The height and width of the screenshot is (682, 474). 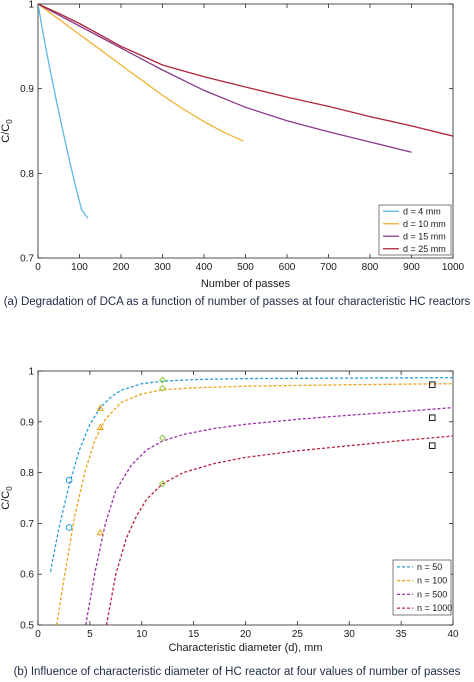 I want to click on legend-label: d = 10 mm, so click(x=424, y=224).